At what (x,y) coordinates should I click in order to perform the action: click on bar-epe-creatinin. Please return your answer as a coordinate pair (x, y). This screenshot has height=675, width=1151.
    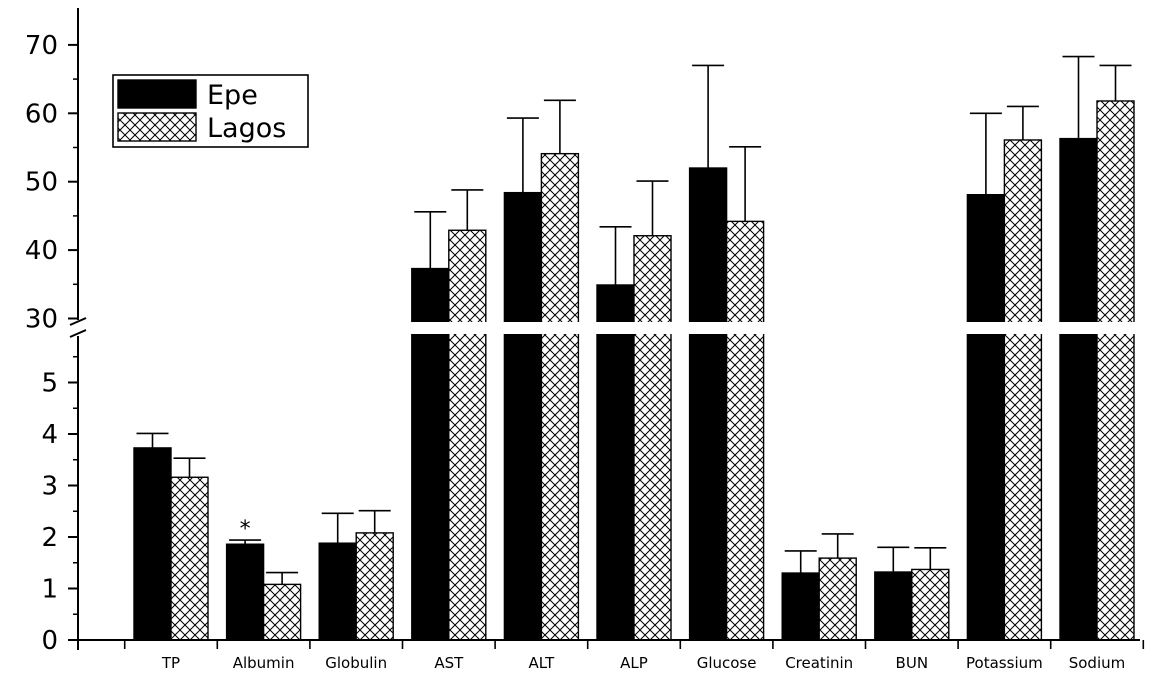
    Looking at the image, I should click on (800, 606).